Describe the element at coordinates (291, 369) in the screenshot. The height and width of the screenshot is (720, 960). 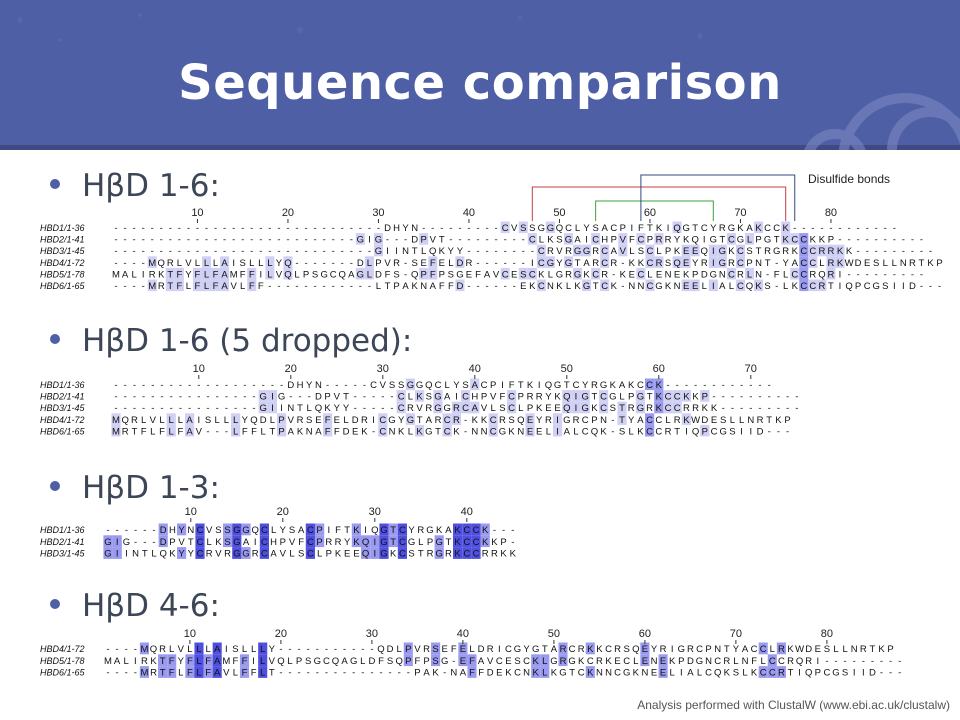
I see `ruler-tick-label: 20` at that location.